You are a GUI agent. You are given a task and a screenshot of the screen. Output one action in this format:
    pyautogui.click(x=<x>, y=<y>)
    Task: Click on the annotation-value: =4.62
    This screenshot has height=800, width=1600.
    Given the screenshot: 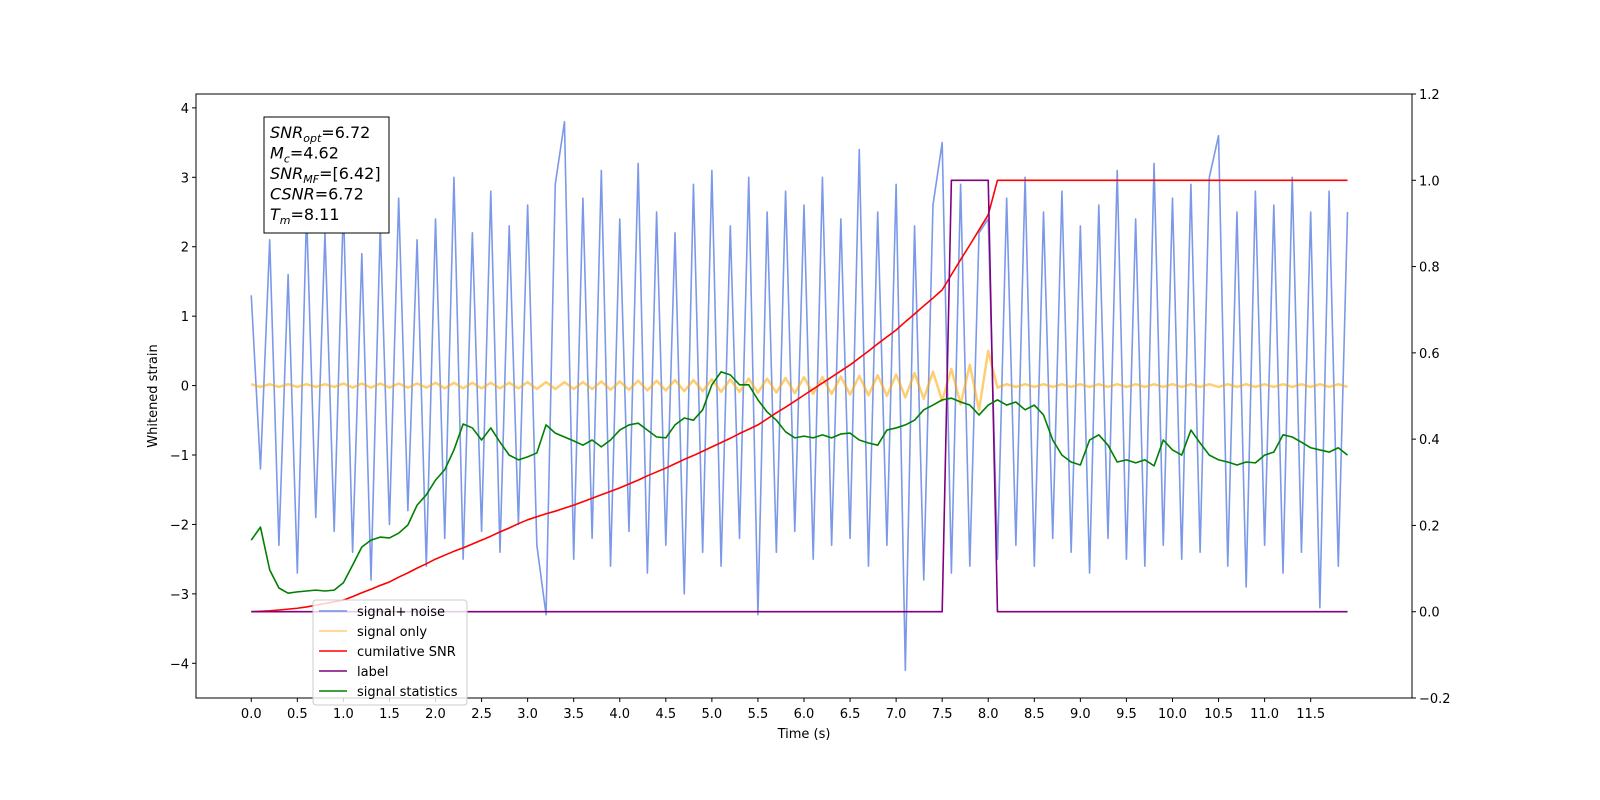 What is the action you would take?
    pyautogui.click(x=314, y=153)
    